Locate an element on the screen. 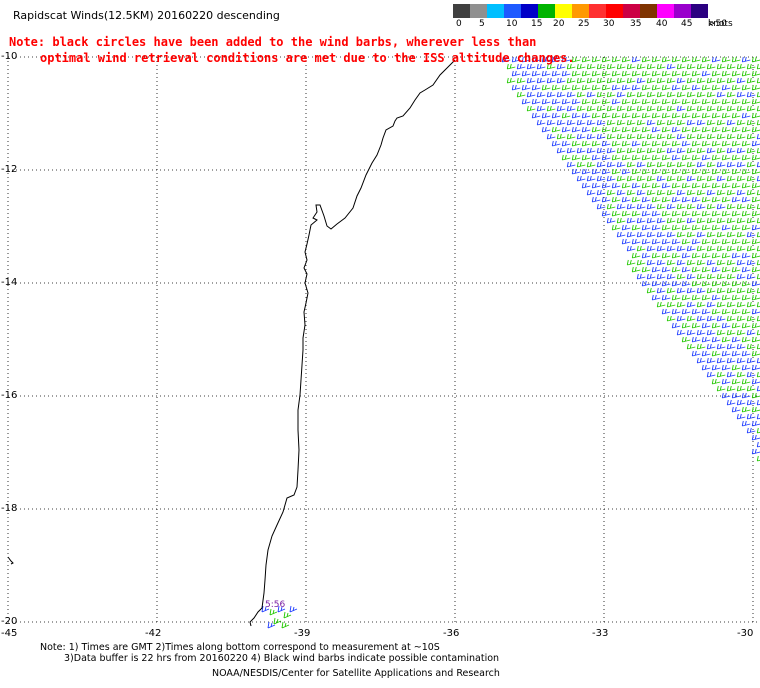 The image size is (760, 688). longitude-label: -36 is located at coordinates (451, 633).